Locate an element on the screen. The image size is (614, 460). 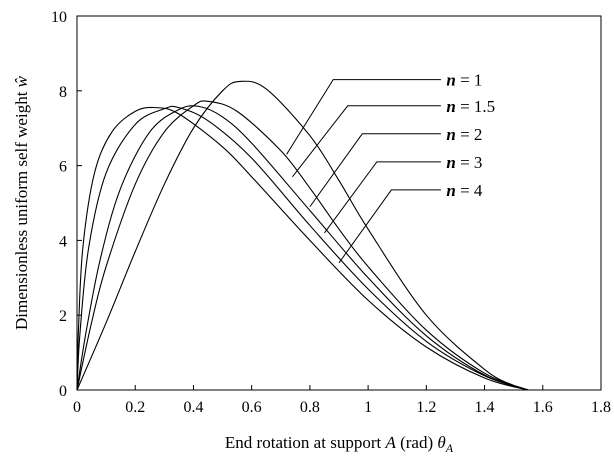
x-axis-label-sub: A is located at coordinates (449, 448).